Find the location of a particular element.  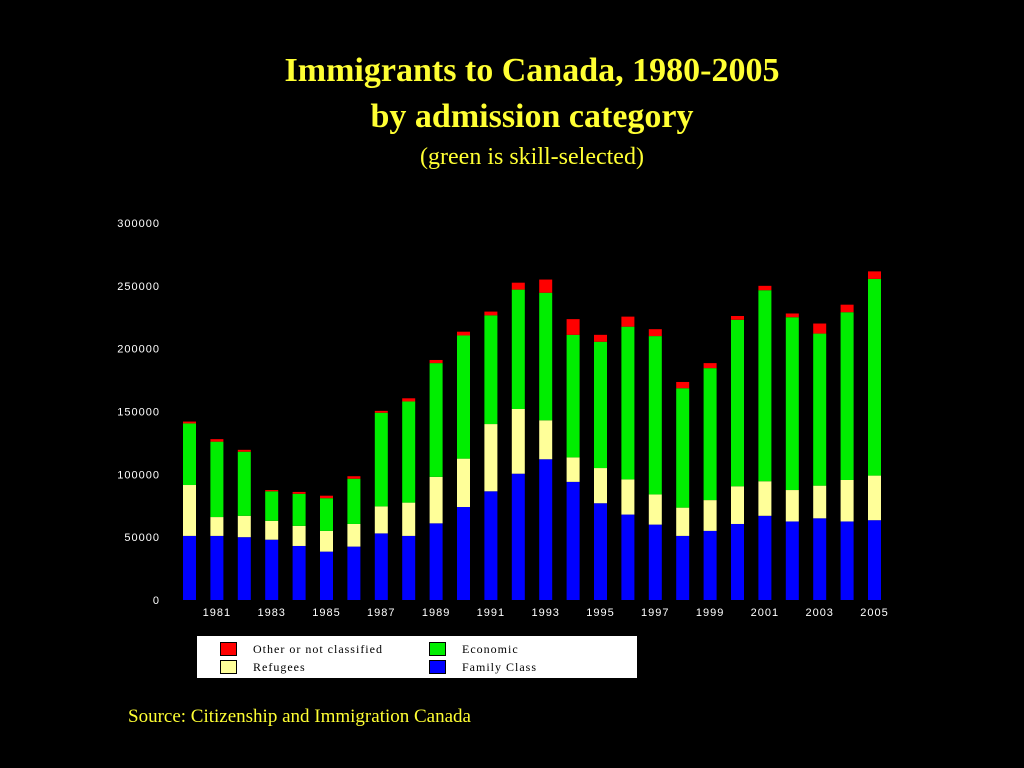

bar-economic-1987 is located at coordinates (381, 459).